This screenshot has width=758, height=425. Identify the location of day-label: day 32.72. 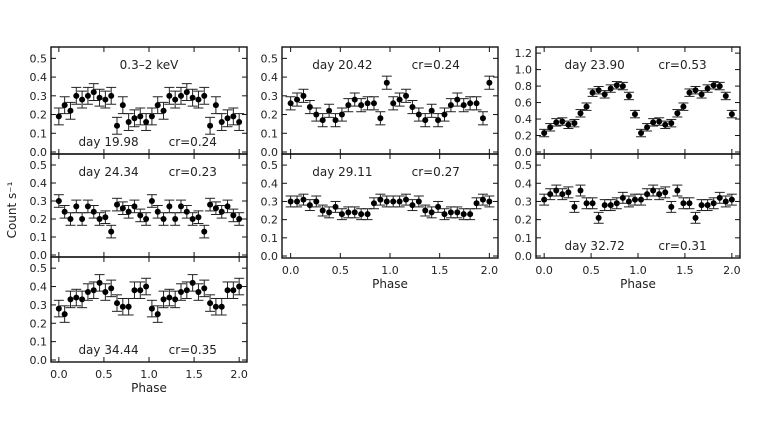
(595, 246).